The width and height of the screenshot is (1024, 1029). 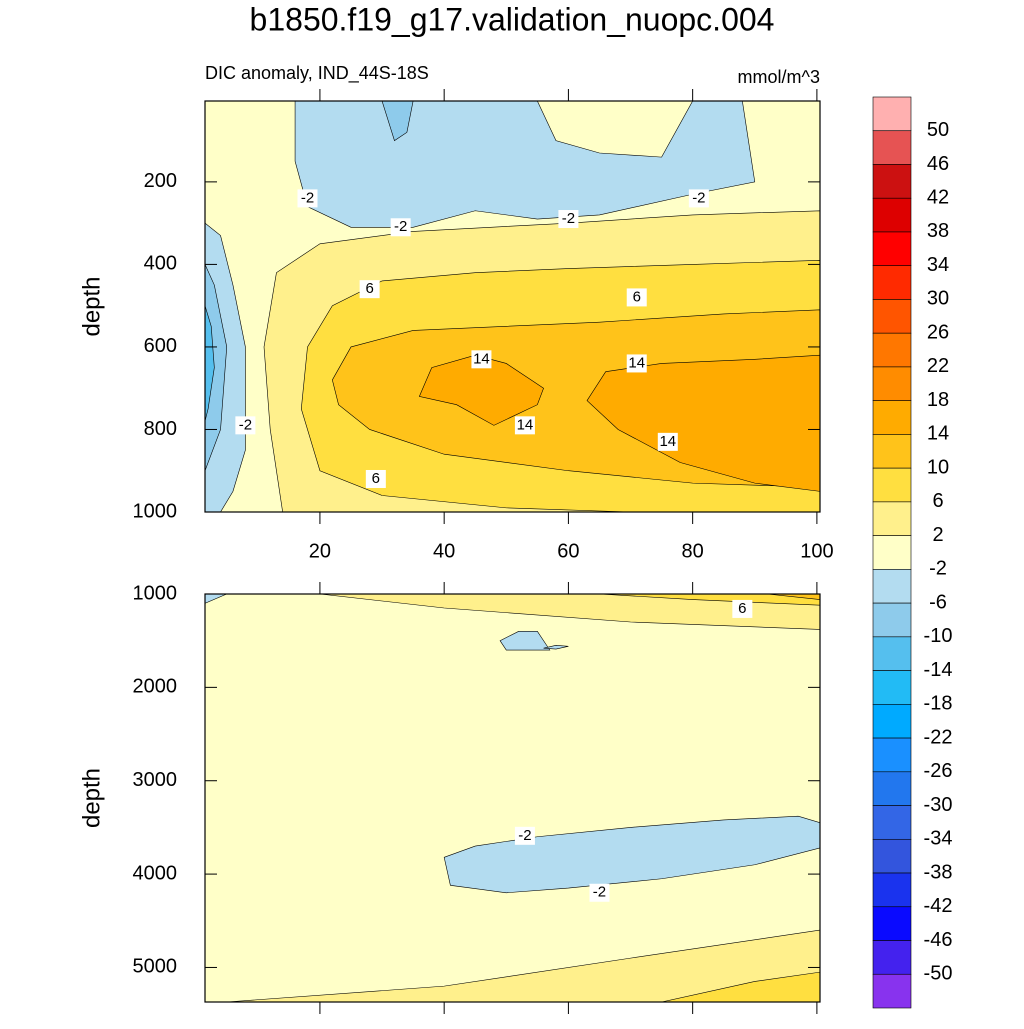 I want to click on colorbar-label: -34, so click(x=938, y=839).